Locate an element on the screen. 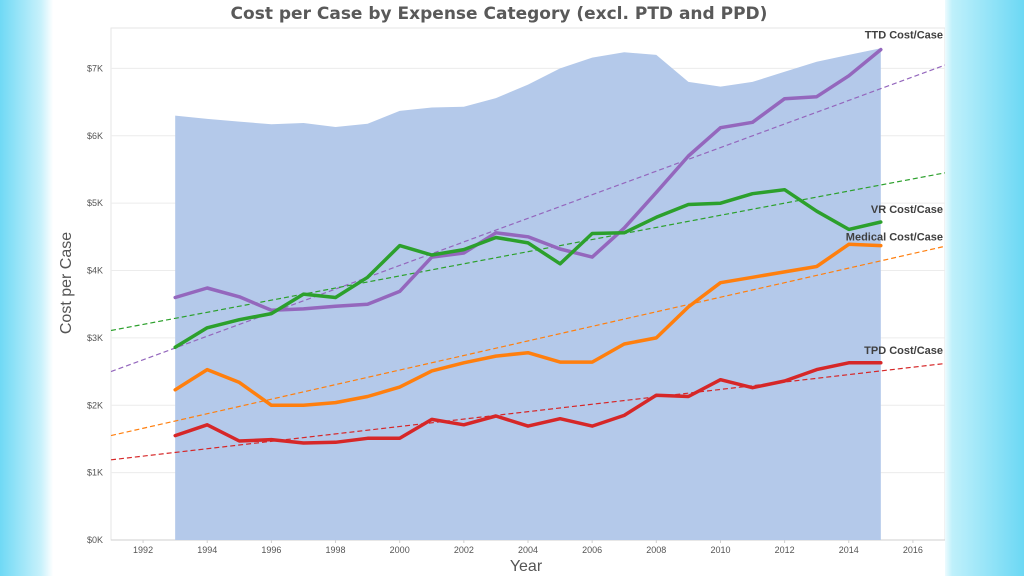 Image resolution: width=1024 pixels, height=576 pixels. x-tick-label: 1992 is located at coordinates (143, 550).